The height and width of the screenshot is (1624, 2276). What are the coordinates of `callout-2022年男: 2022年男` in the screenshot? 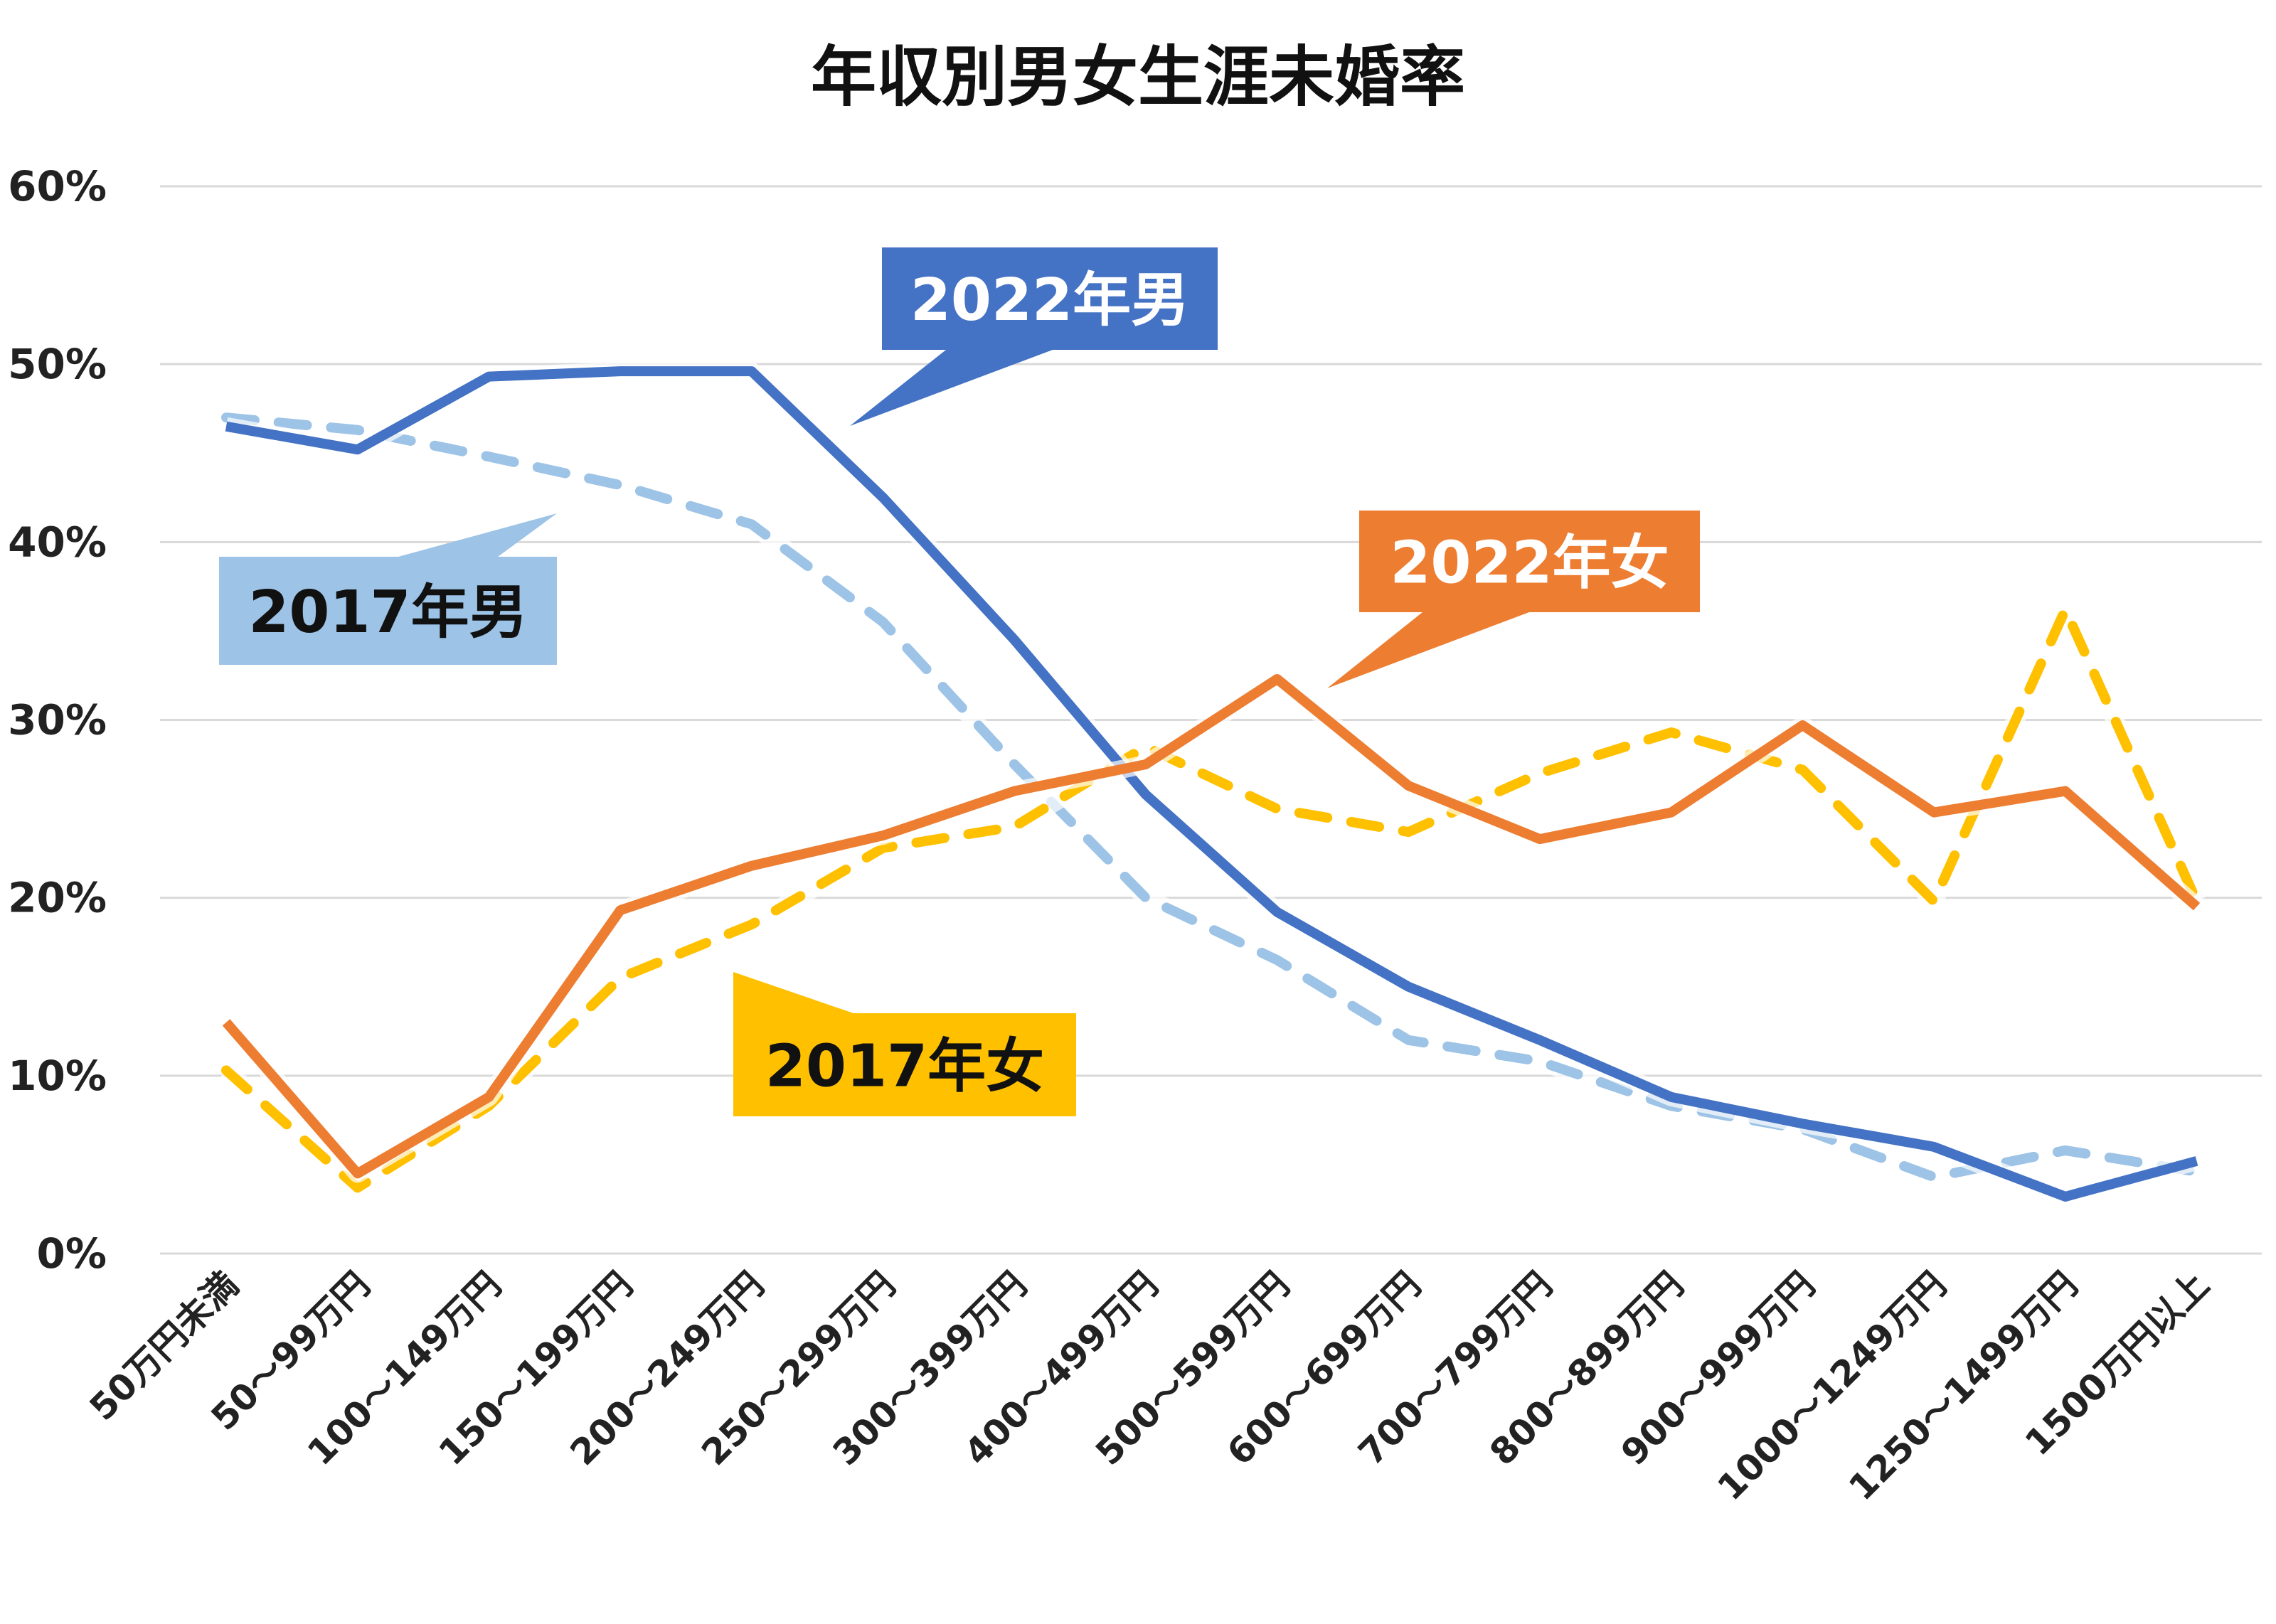 It's located at (1034, 336).